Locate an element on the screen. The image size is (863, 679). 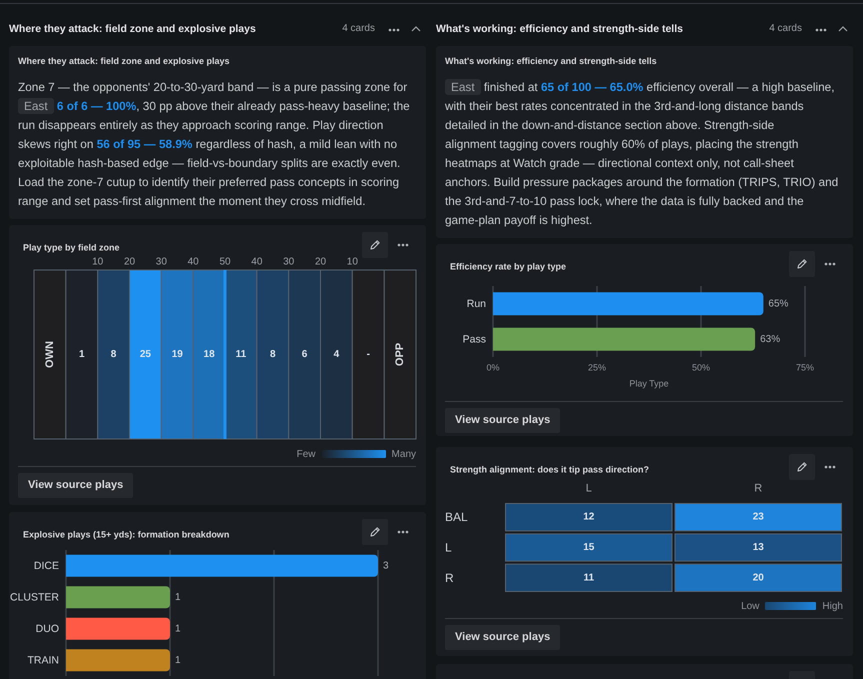
text: game-plan payoff is highest. is located at coordinates (518, 220).